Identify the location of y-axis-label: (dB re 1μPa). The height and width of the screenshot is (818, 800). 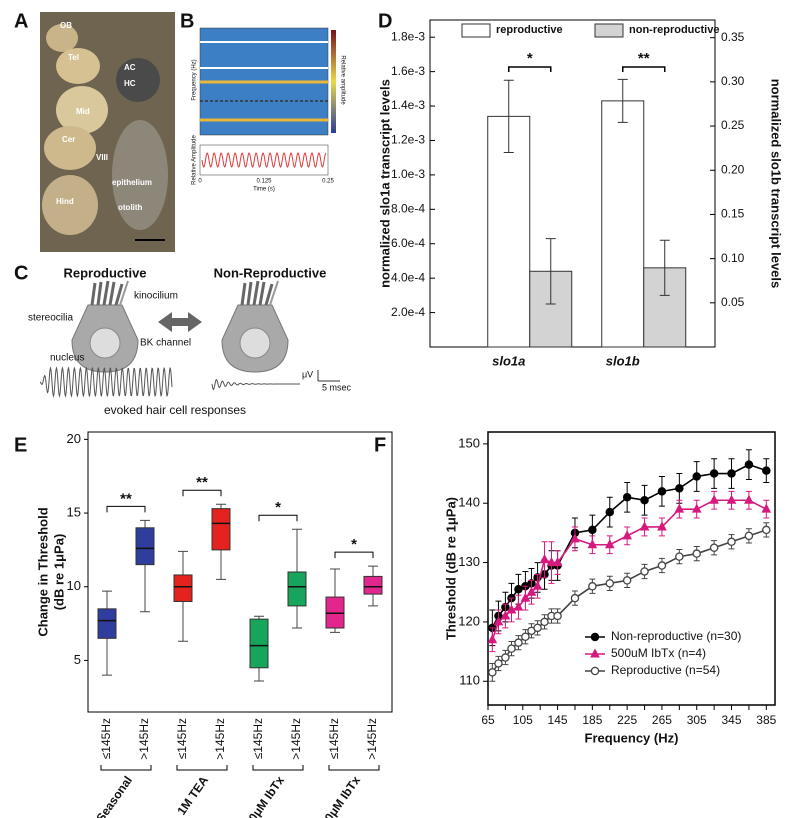
(58, 572).